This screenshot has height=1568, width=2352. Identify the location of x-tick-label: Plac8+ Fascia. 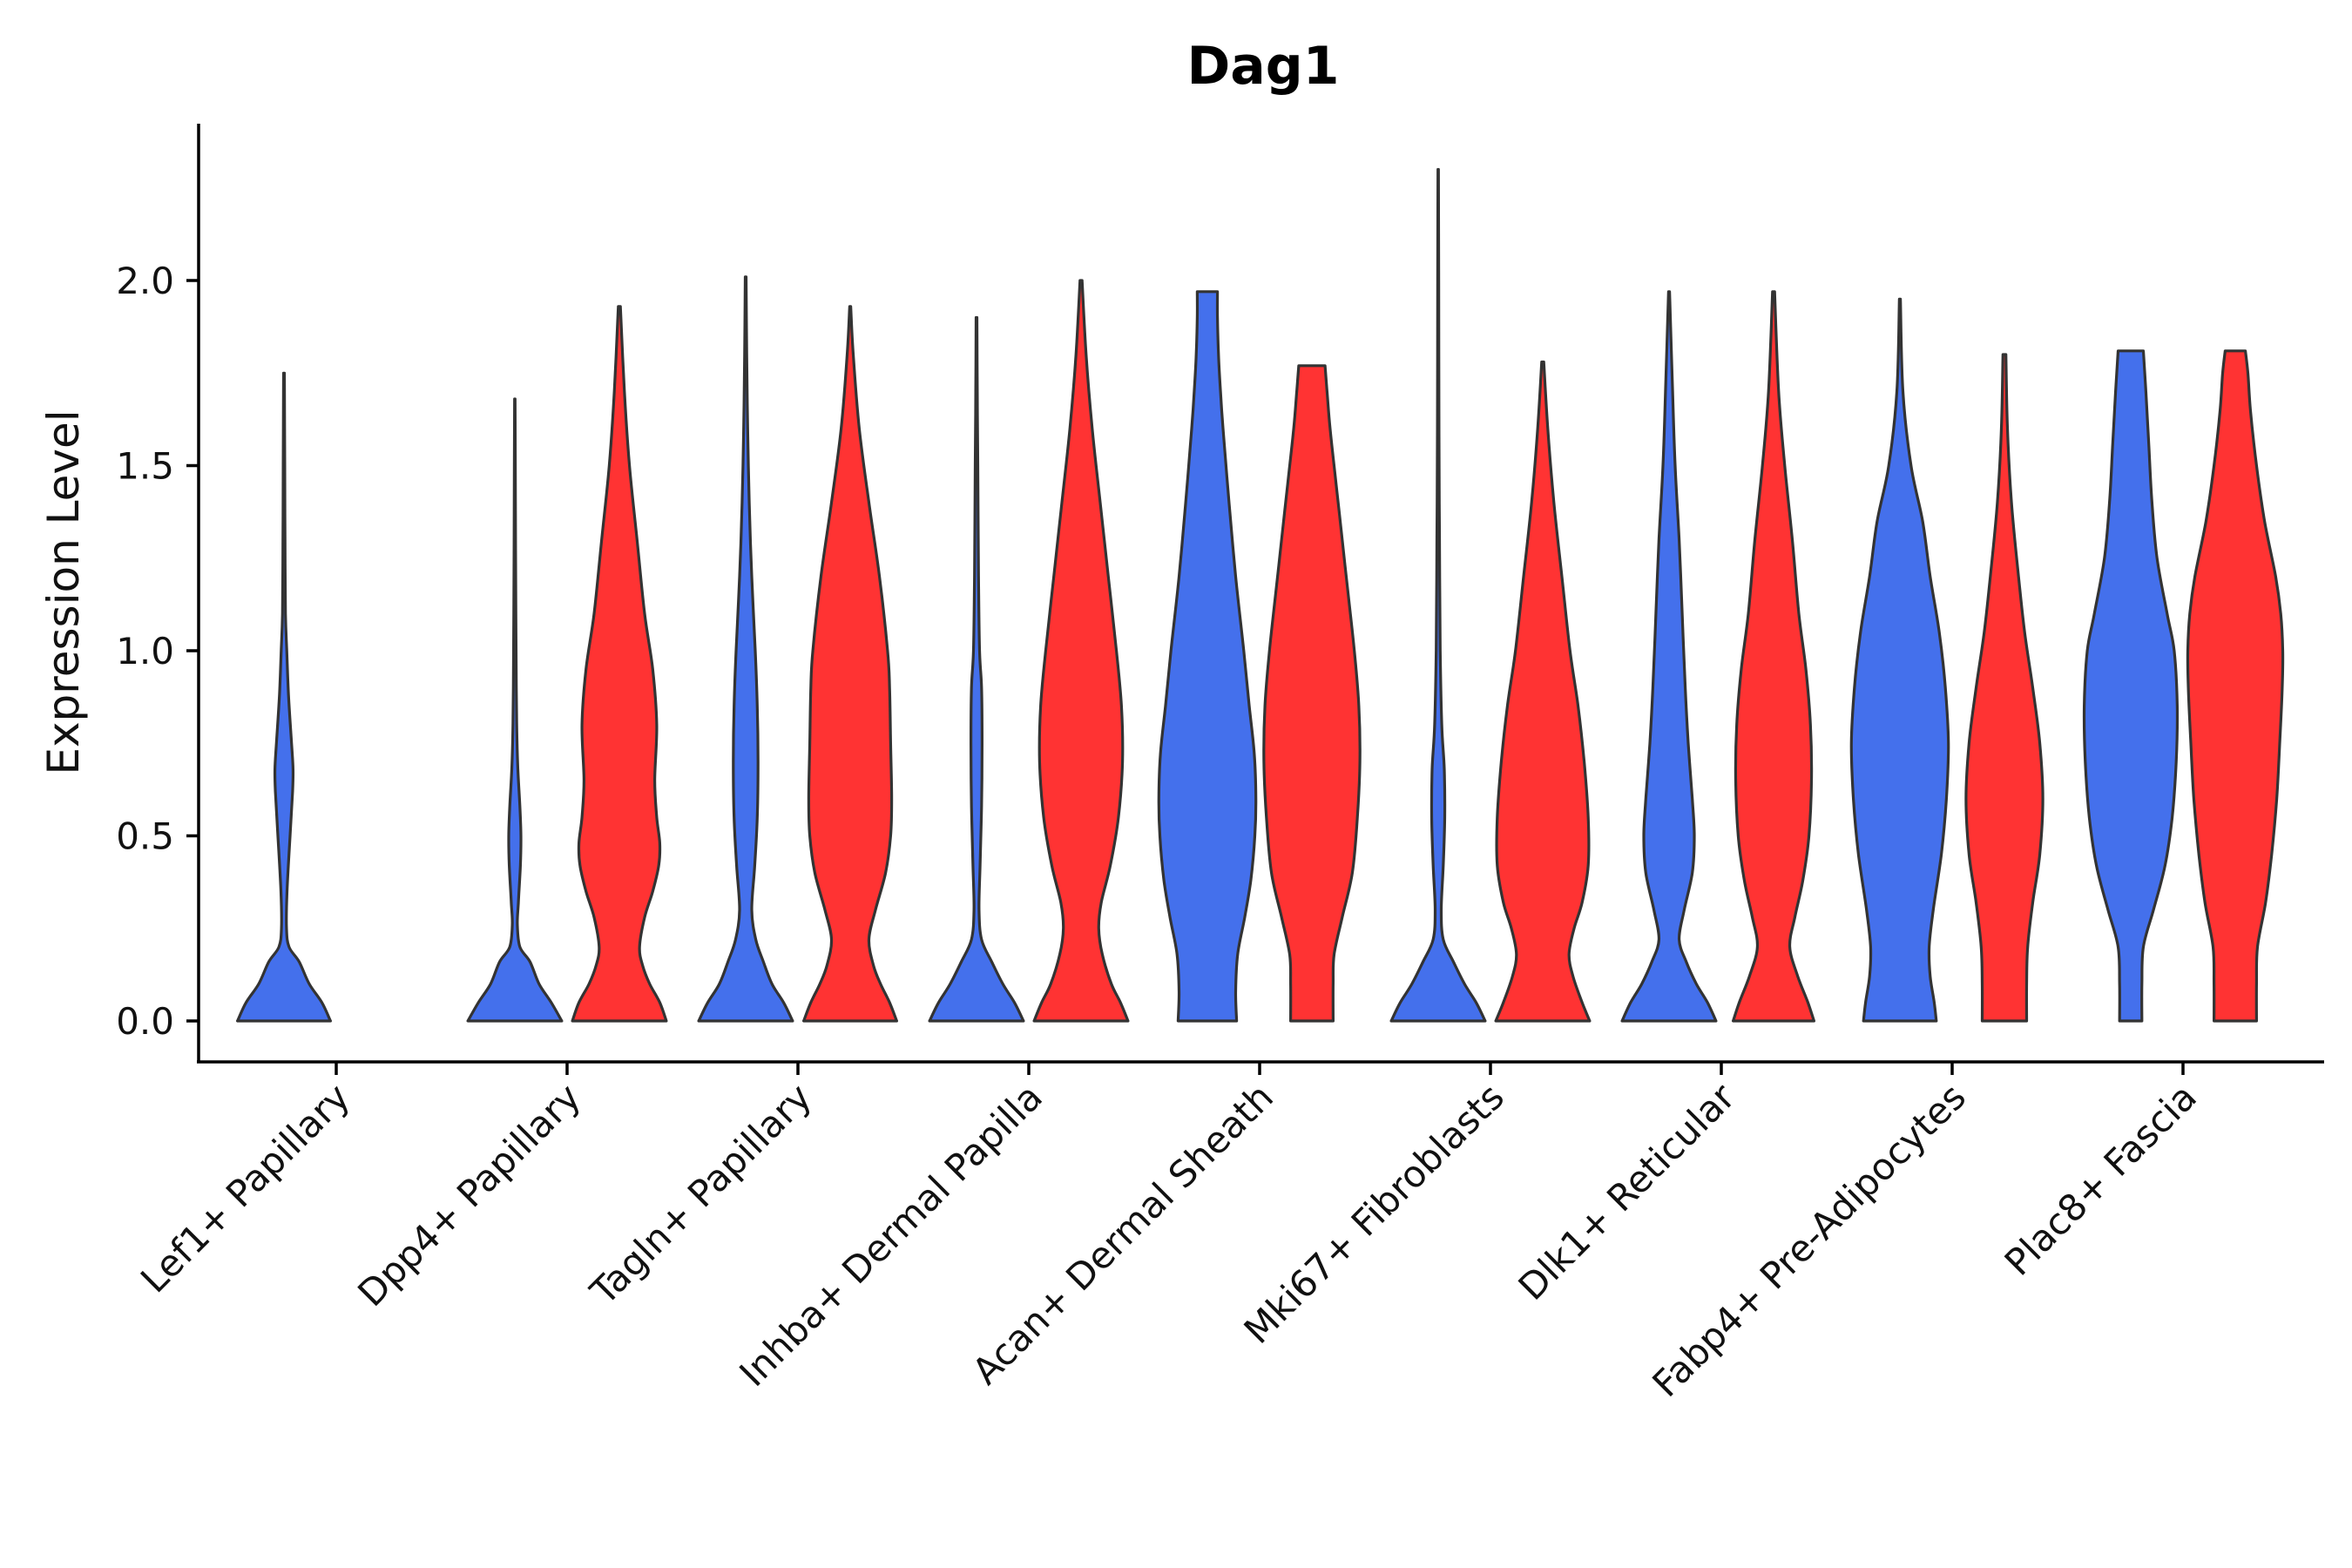
(2101, 1179).